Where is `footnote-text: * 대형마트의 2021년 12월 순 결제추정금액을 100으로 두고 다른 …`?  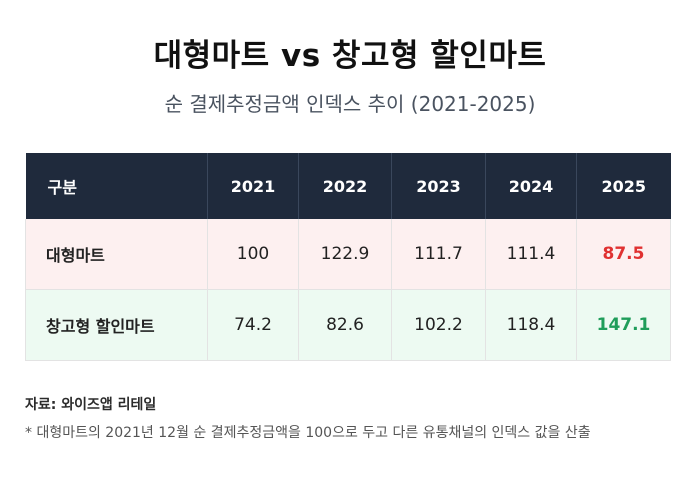
footnote-text: * 대형마트의 2021년 12월 순 결제추정금액을 100으로 두고 다른 … is located at coordinates (308, 433).